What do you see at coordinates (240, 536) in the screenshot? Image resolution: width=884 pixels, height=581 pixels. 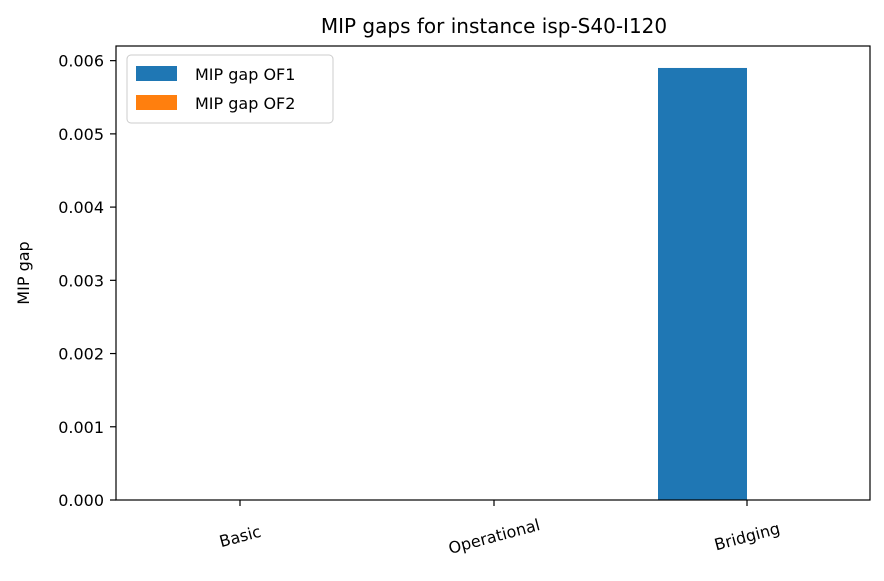 I see `x-tick-label-basic: Basic` at bounding box center [240, 536].